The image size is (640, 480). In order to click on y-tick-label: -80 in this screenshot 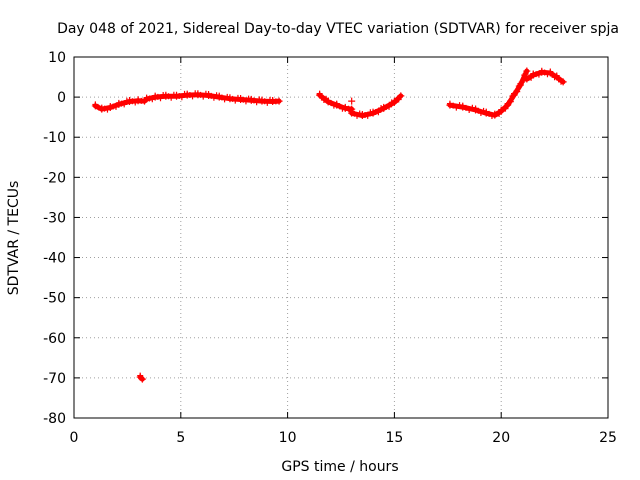, I will do `click(54, 419)`.